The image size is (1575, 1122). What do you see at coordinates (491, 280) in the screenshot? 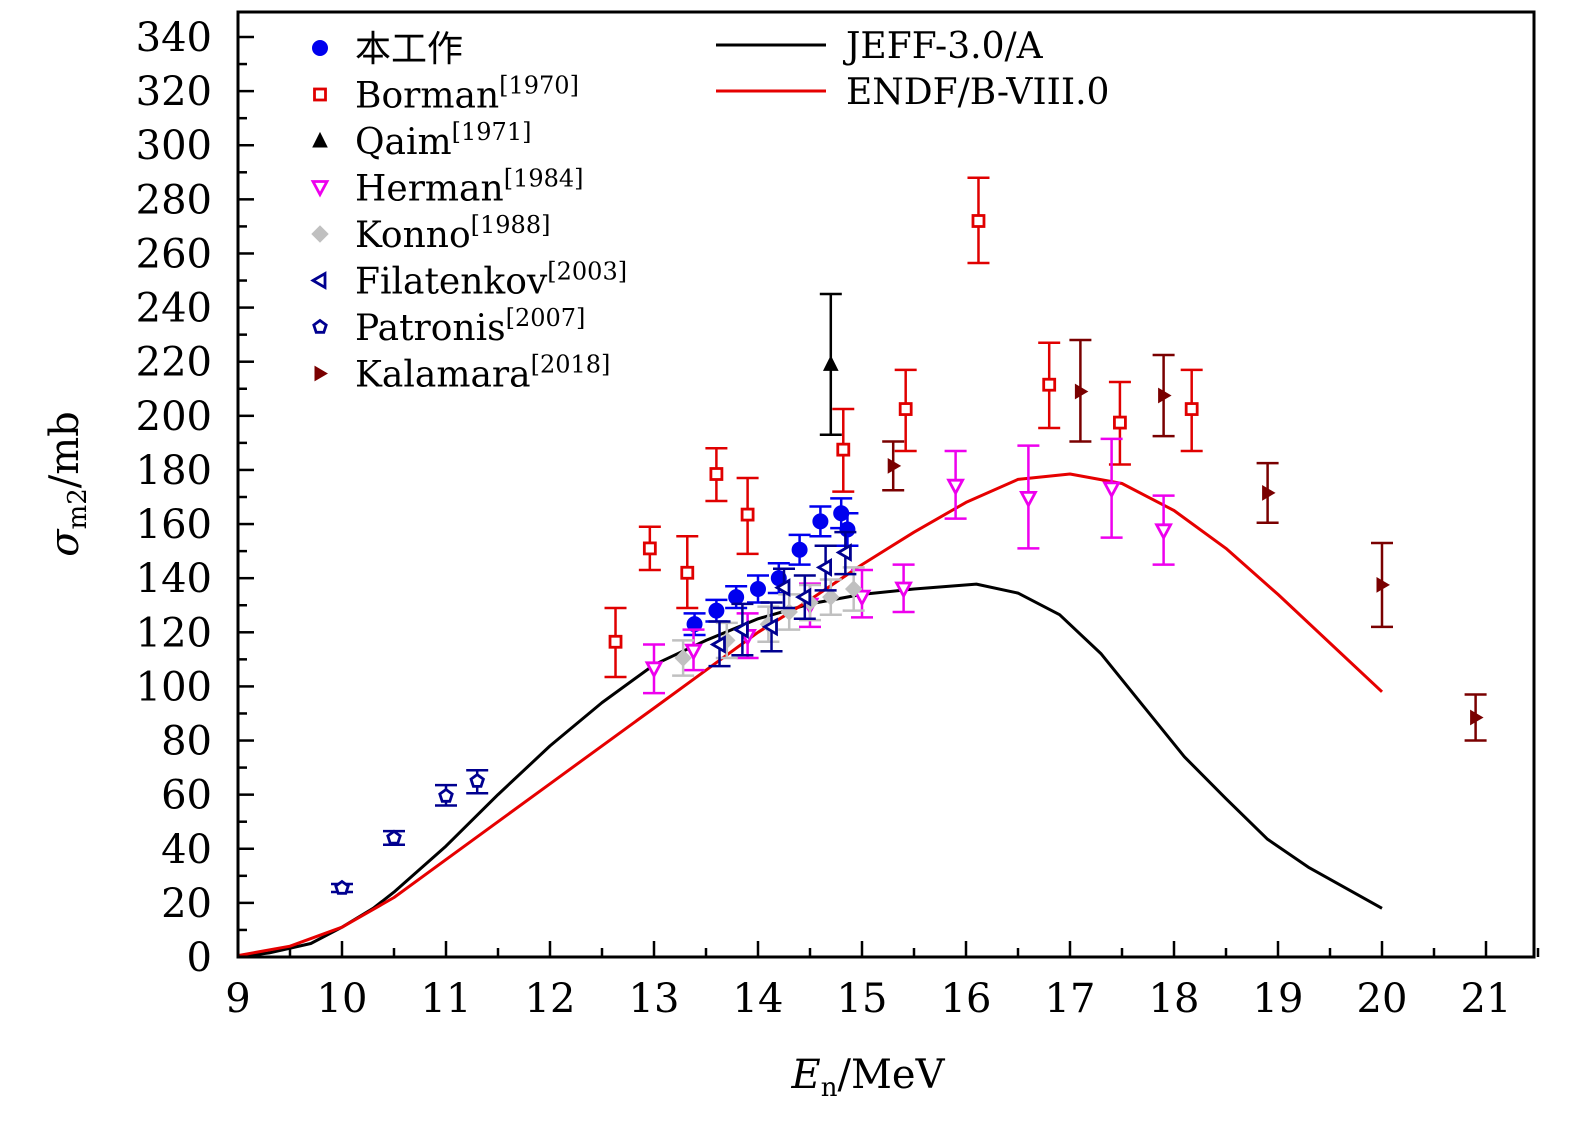
I see `legend-label: Filatenkov[2003]` at bounding box center [491, 280].